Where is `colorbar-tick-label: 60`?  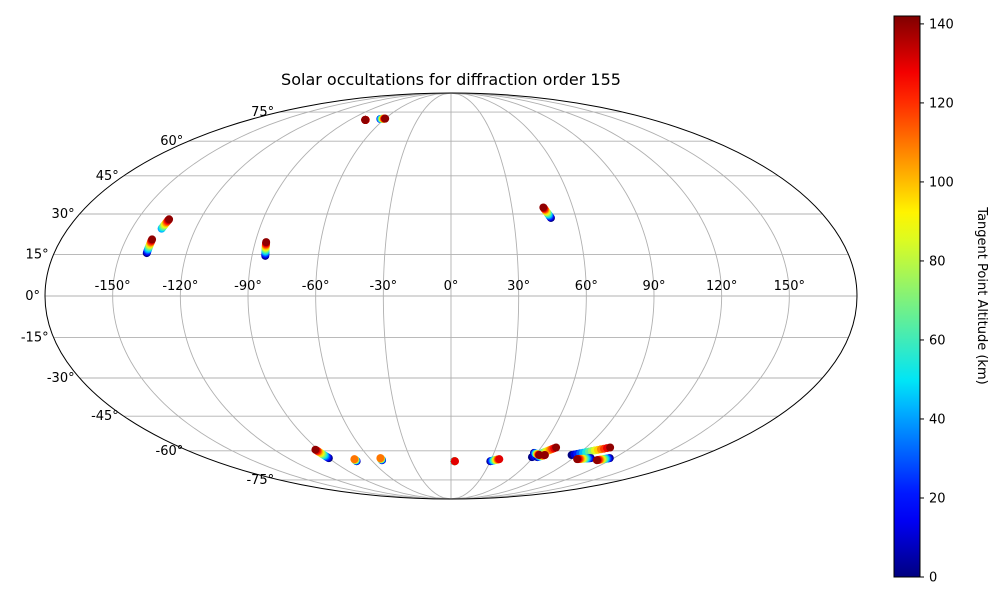 colorbar-tick-label: 60 is located at coordinates (937, 340).